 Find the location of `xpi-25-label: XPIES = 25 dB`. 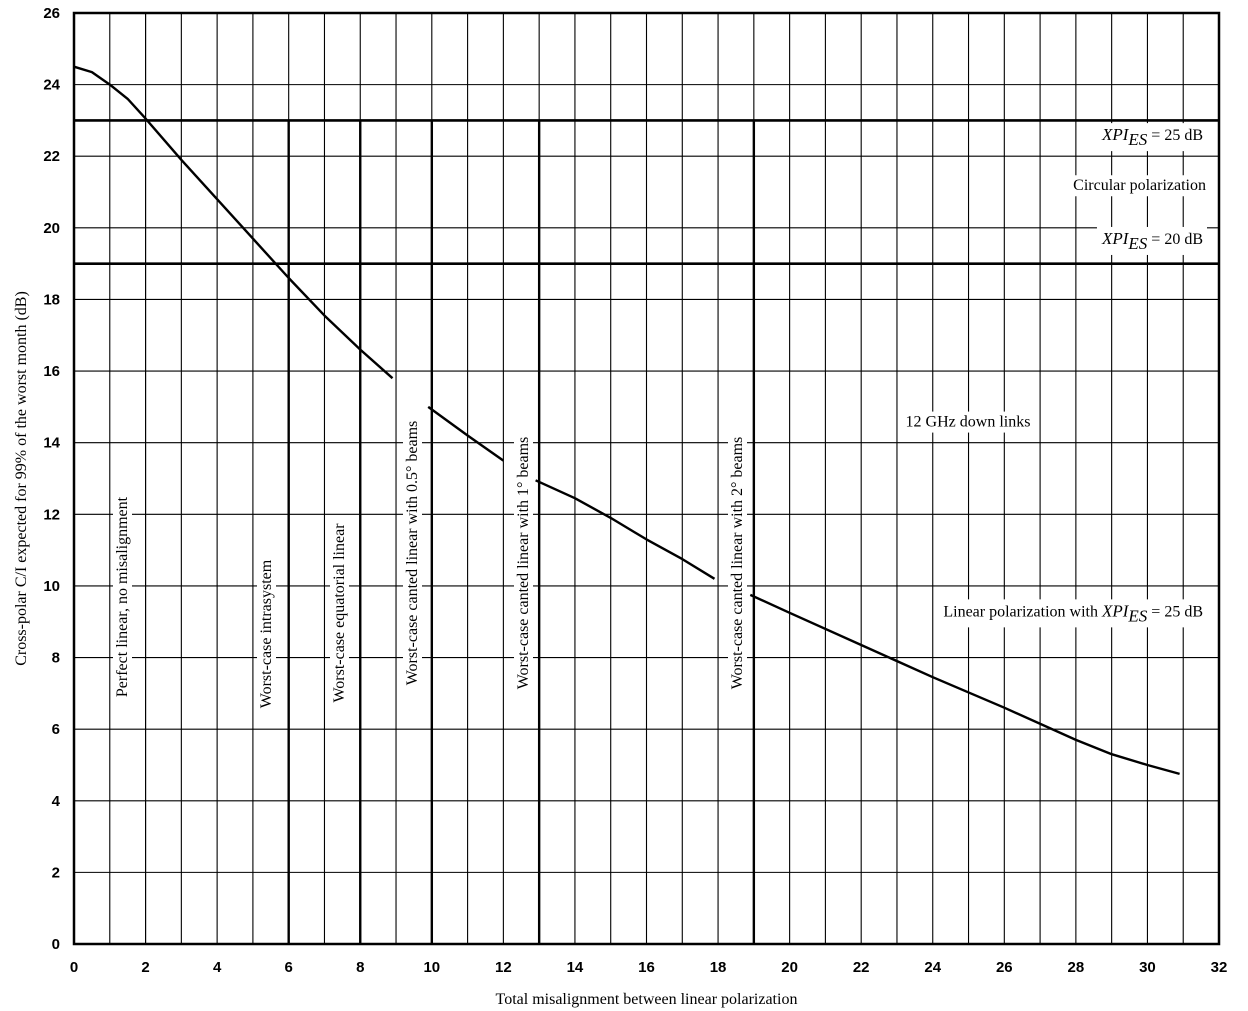

xpi-25-label: XPIES = 25 dB is located at coordinates (1152, 137).